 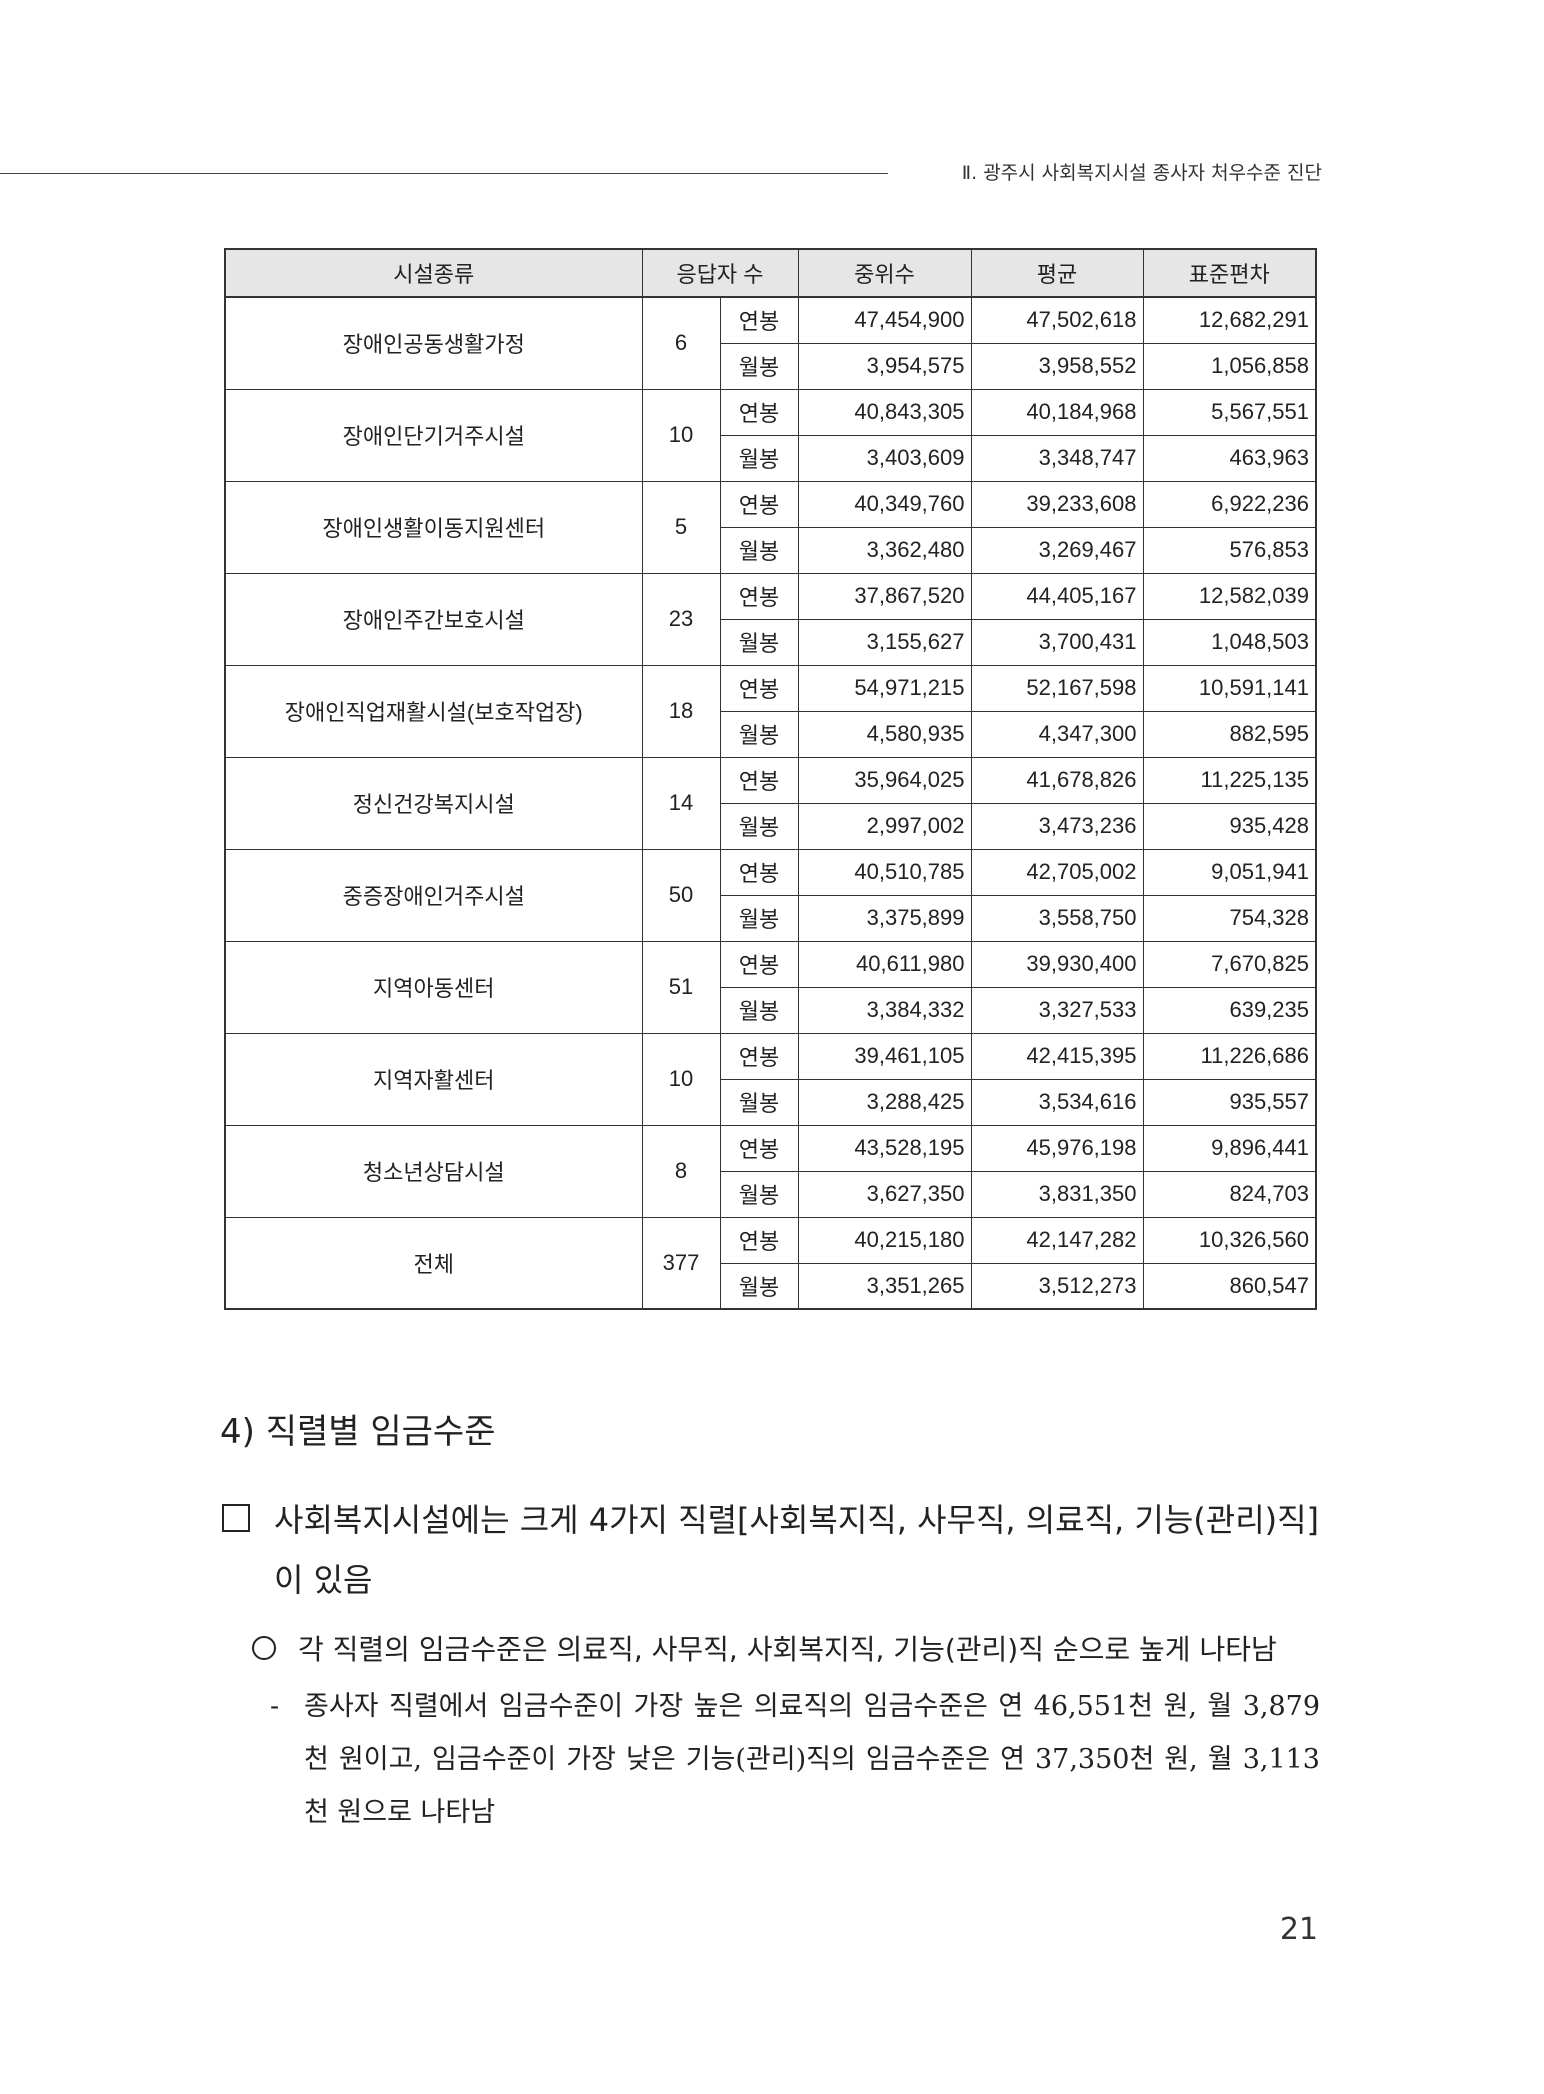 What do you see at coordinates (1057, 504) in the screenshot?
I see `mean-value: 39,233,608` at bounding box center [1057, 504].